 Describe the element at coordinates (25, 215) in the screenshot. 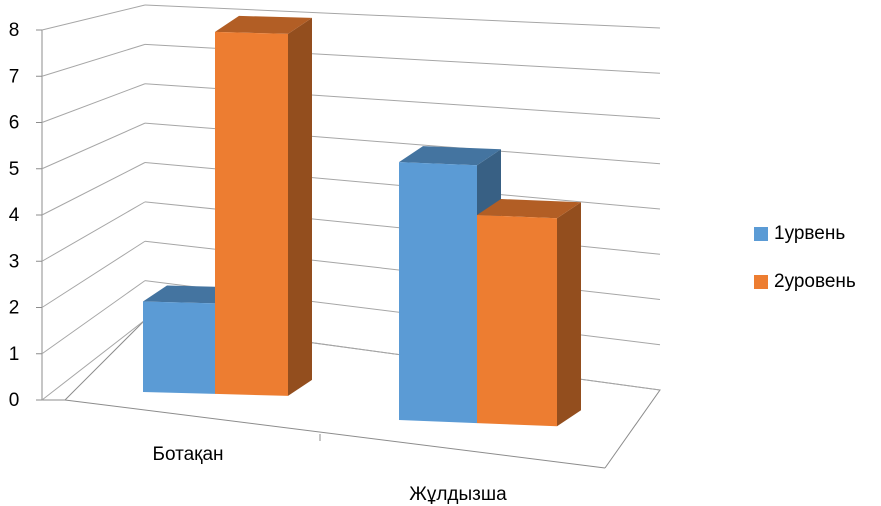

I see `y-axis: 0 1 2 3 4 5 6 7 8` at that location.